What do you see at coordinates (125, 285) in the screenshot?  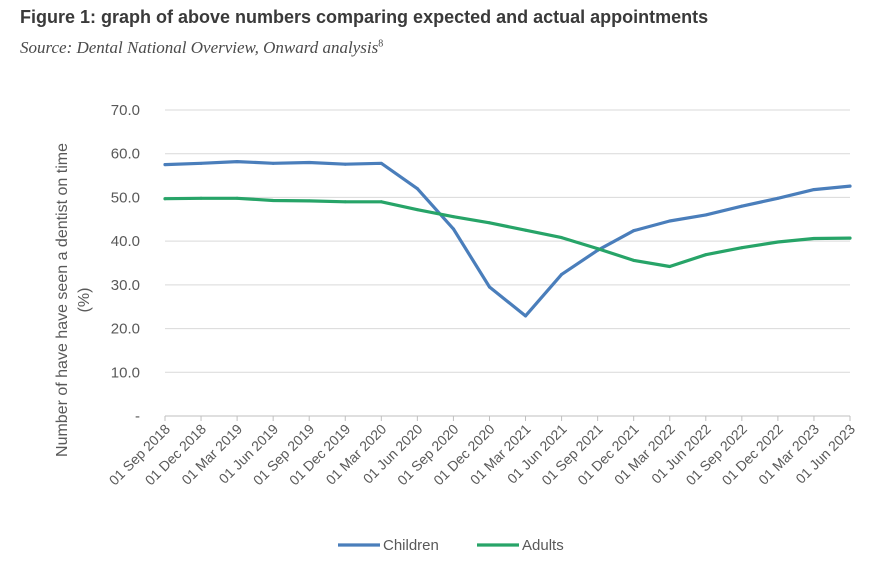 I see `y-tick-label: 30.0` at bounding box center [125, 285].